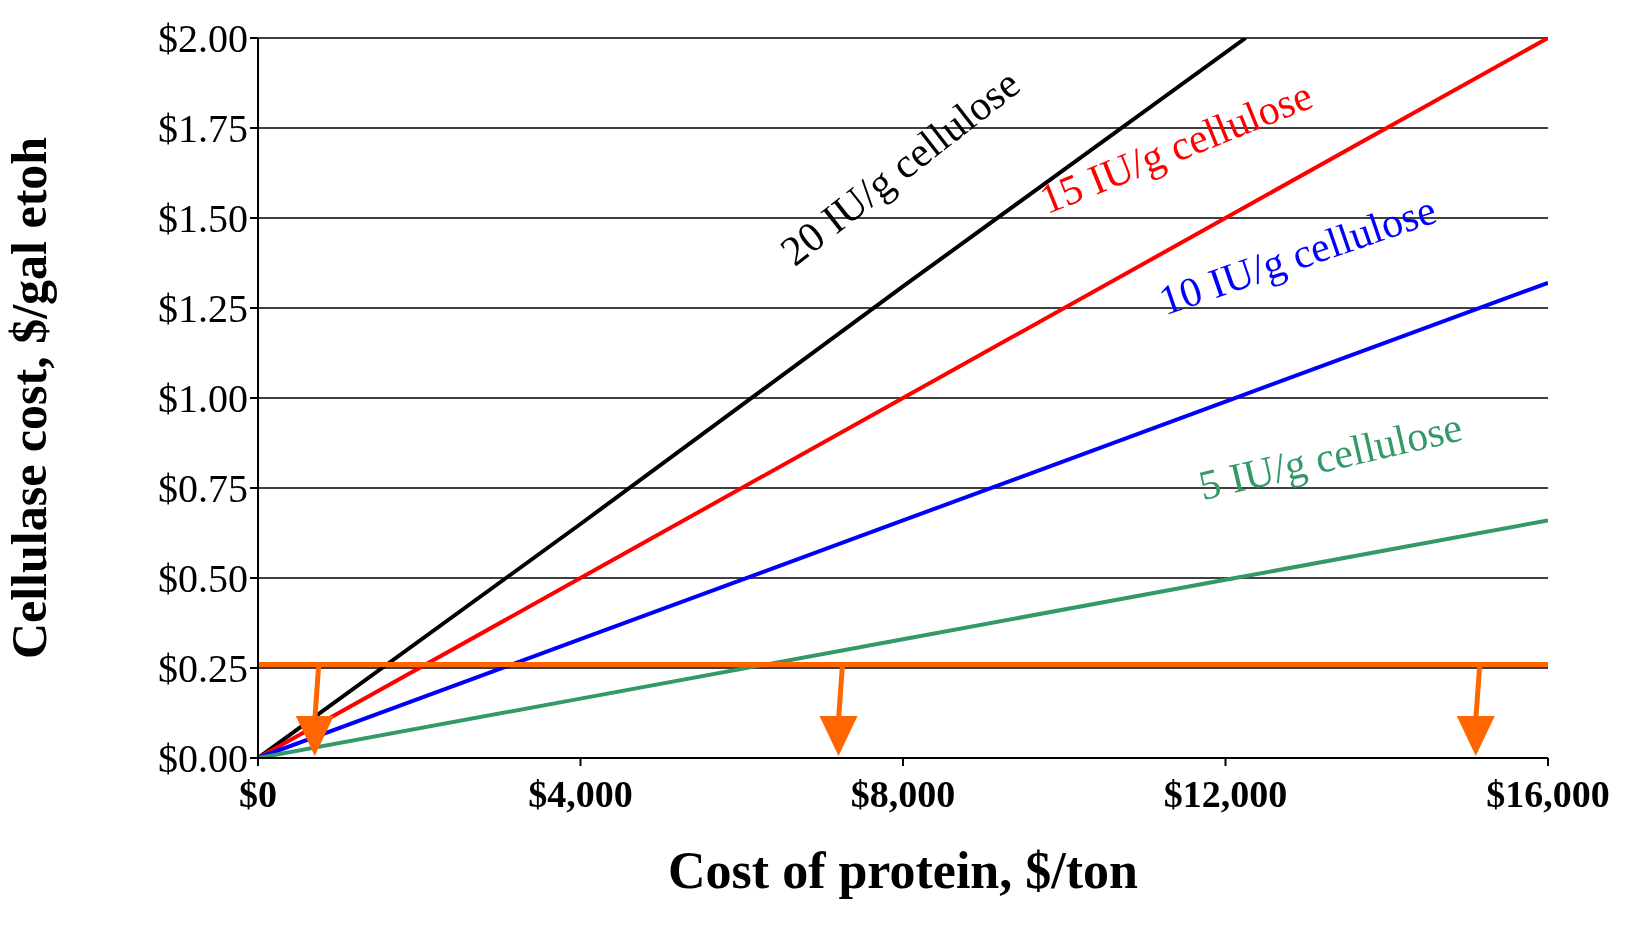  Describe the element at coordinates (203, 669) in the screenshot. I see `y-tick-label: $0.25` at that location.